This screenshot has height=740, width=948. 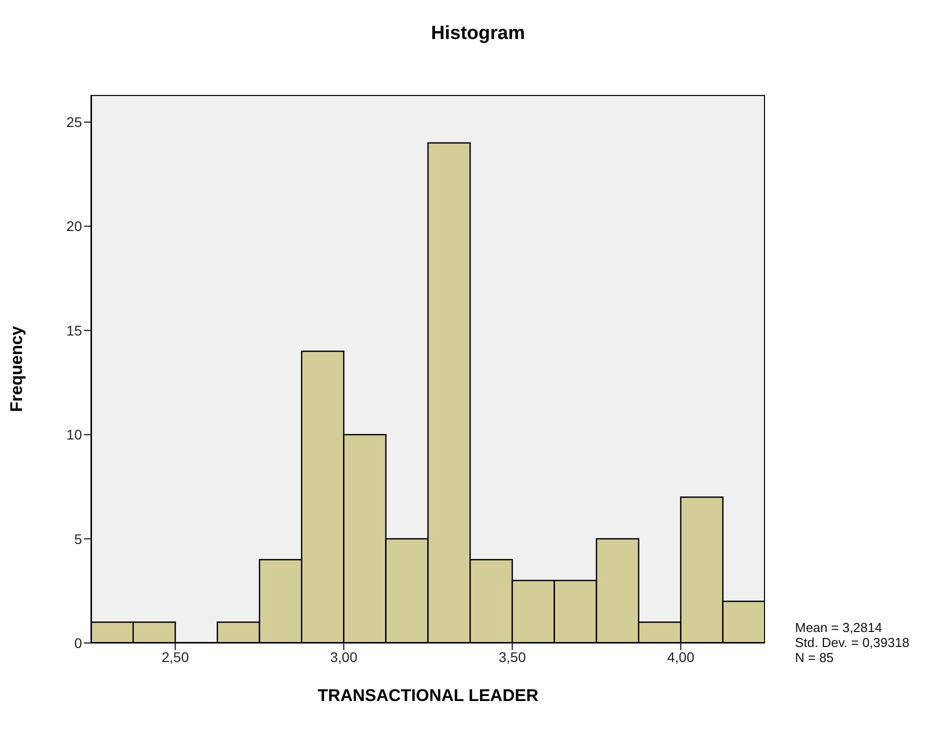 What do you see at coordinates (78, 642) in the screenshot?
I see `y-tick-label: 0` at bounding box center [78, 642].